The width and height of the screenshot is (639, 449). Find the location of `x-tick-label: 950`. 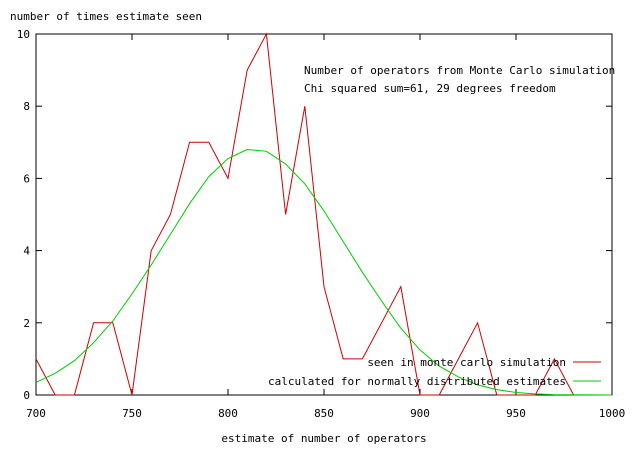

x-tick-label: 950 is located at coordinates (516, 413).